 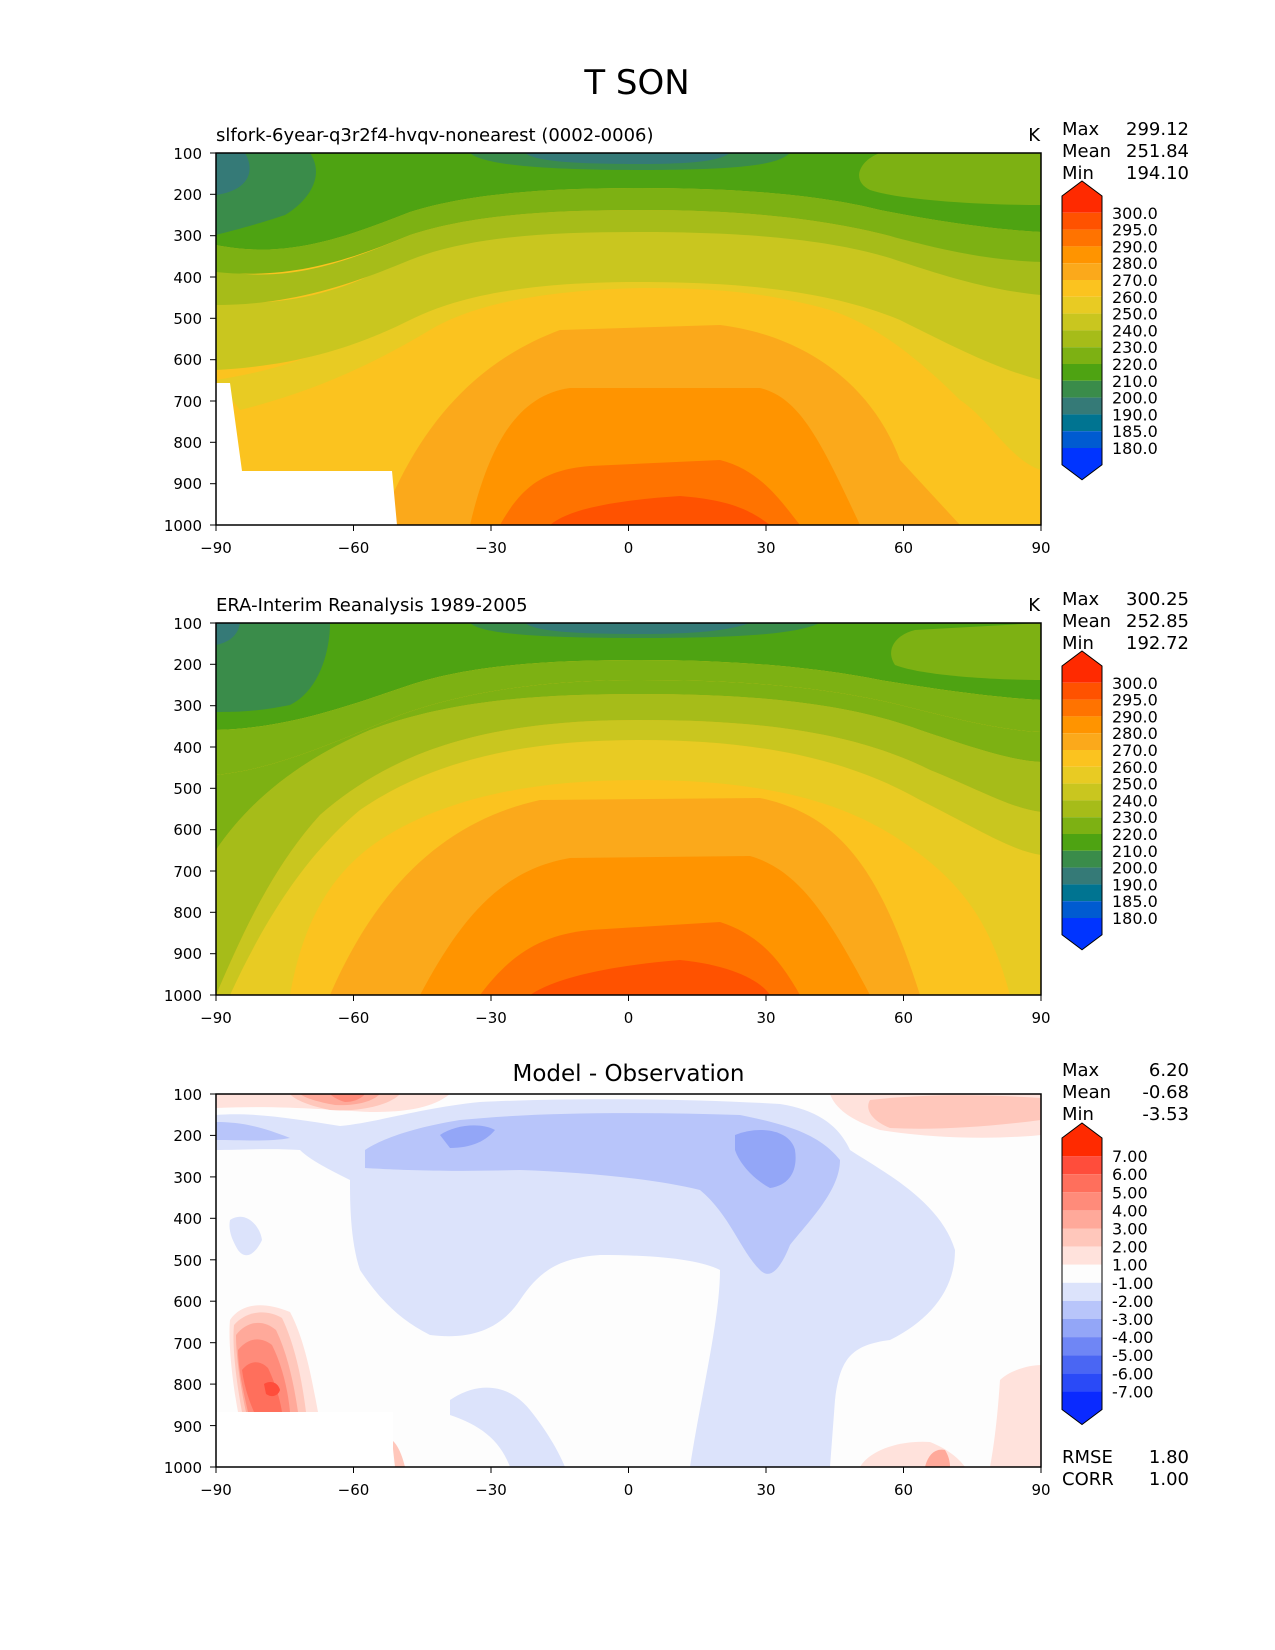 What do you see at coordinates (1130, 1247) in the screenshot?
I see `colorbar-level-label: 2.00` at bounding box center [1130, 1247].